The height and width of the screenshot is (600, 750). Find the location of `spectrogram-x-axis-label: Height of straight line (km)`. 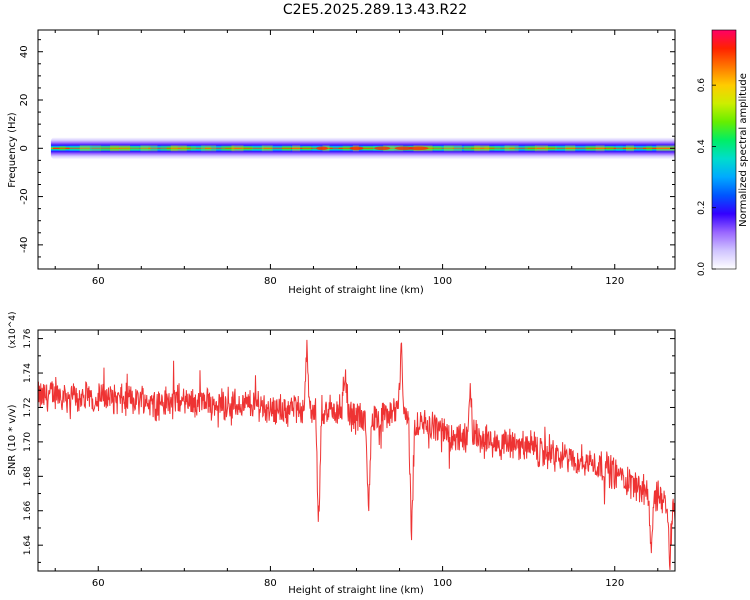

spectrogram-x-axis-label: Height of straight line (km) is located at coordinates (356, 290).